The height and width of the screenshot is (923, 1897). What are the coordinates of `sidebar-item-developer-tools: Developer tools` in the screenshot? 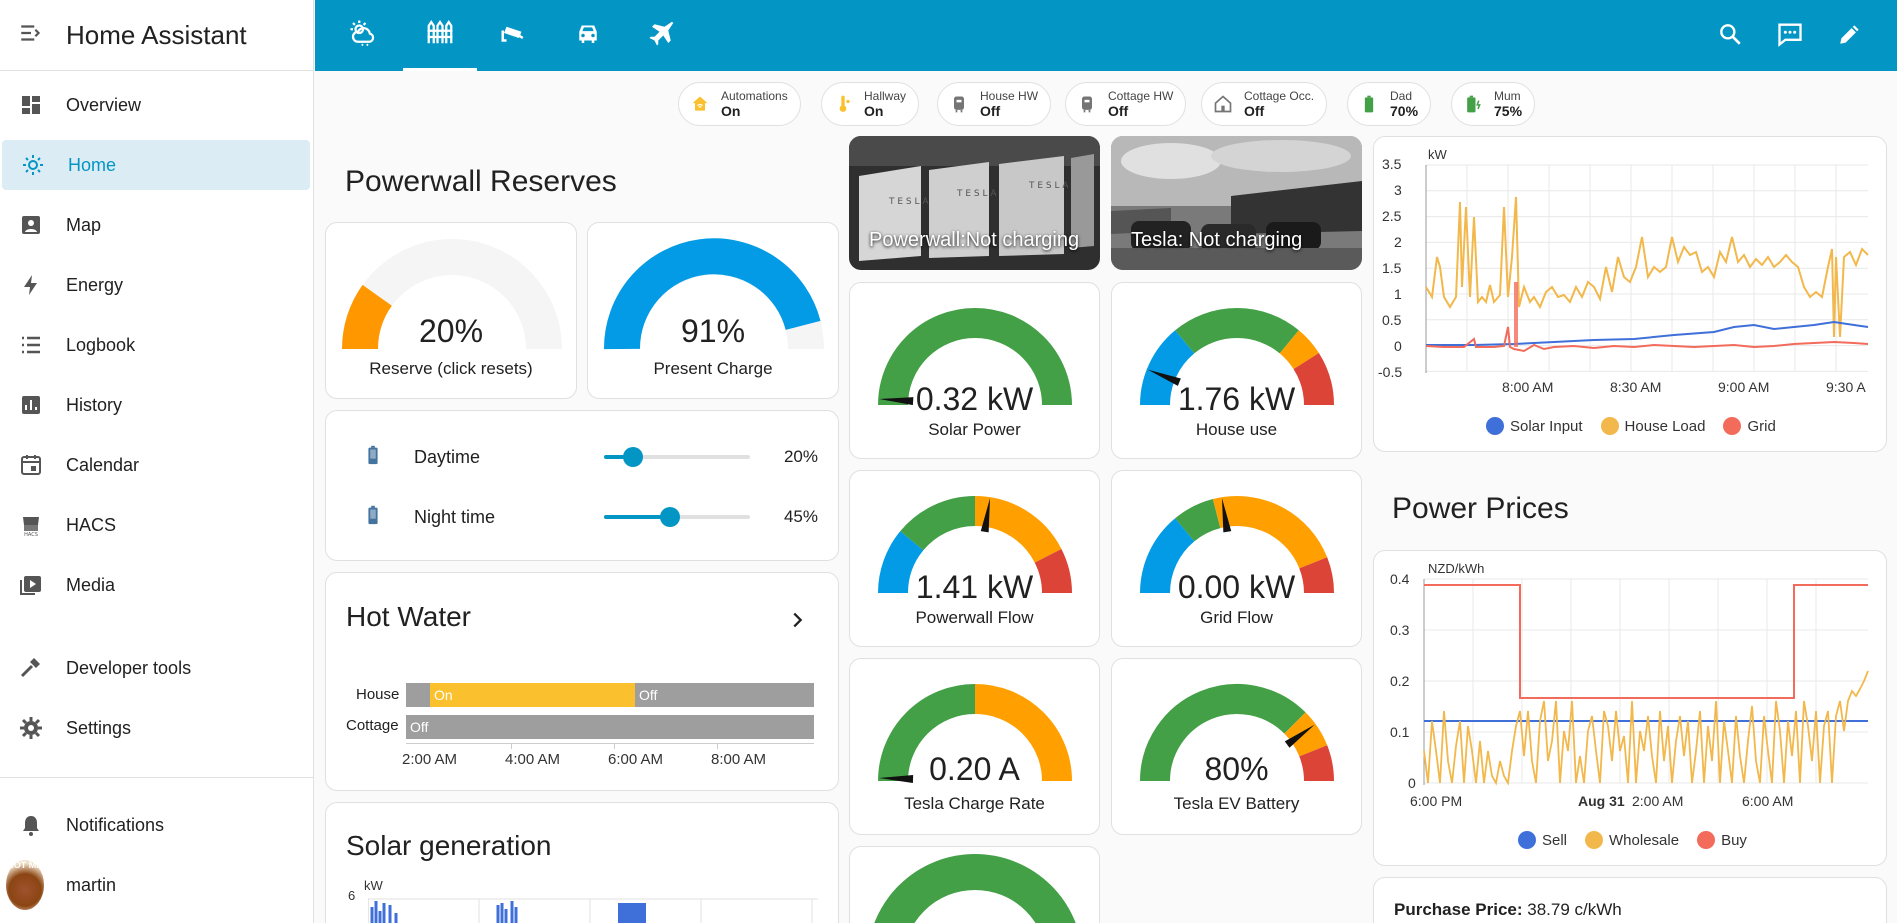 It's located at (155, 668).